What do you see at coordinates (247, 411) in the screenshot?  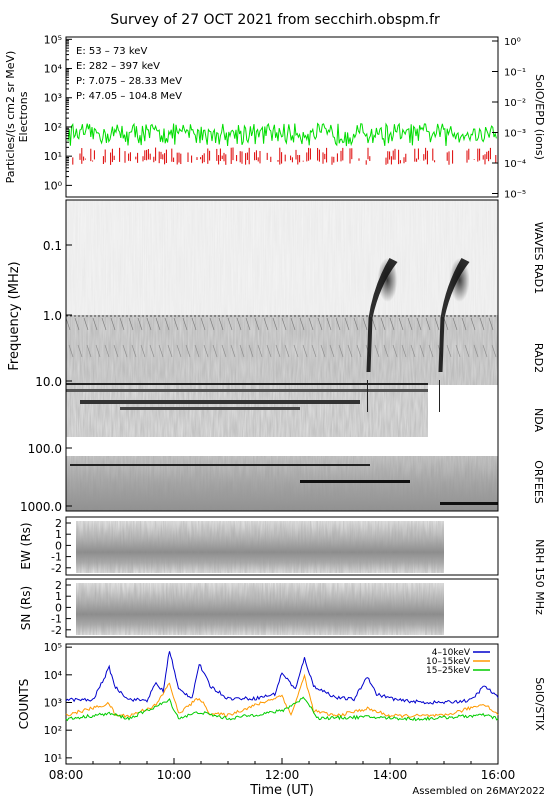 I see `nda-texture` at bounding box center [247, 411].